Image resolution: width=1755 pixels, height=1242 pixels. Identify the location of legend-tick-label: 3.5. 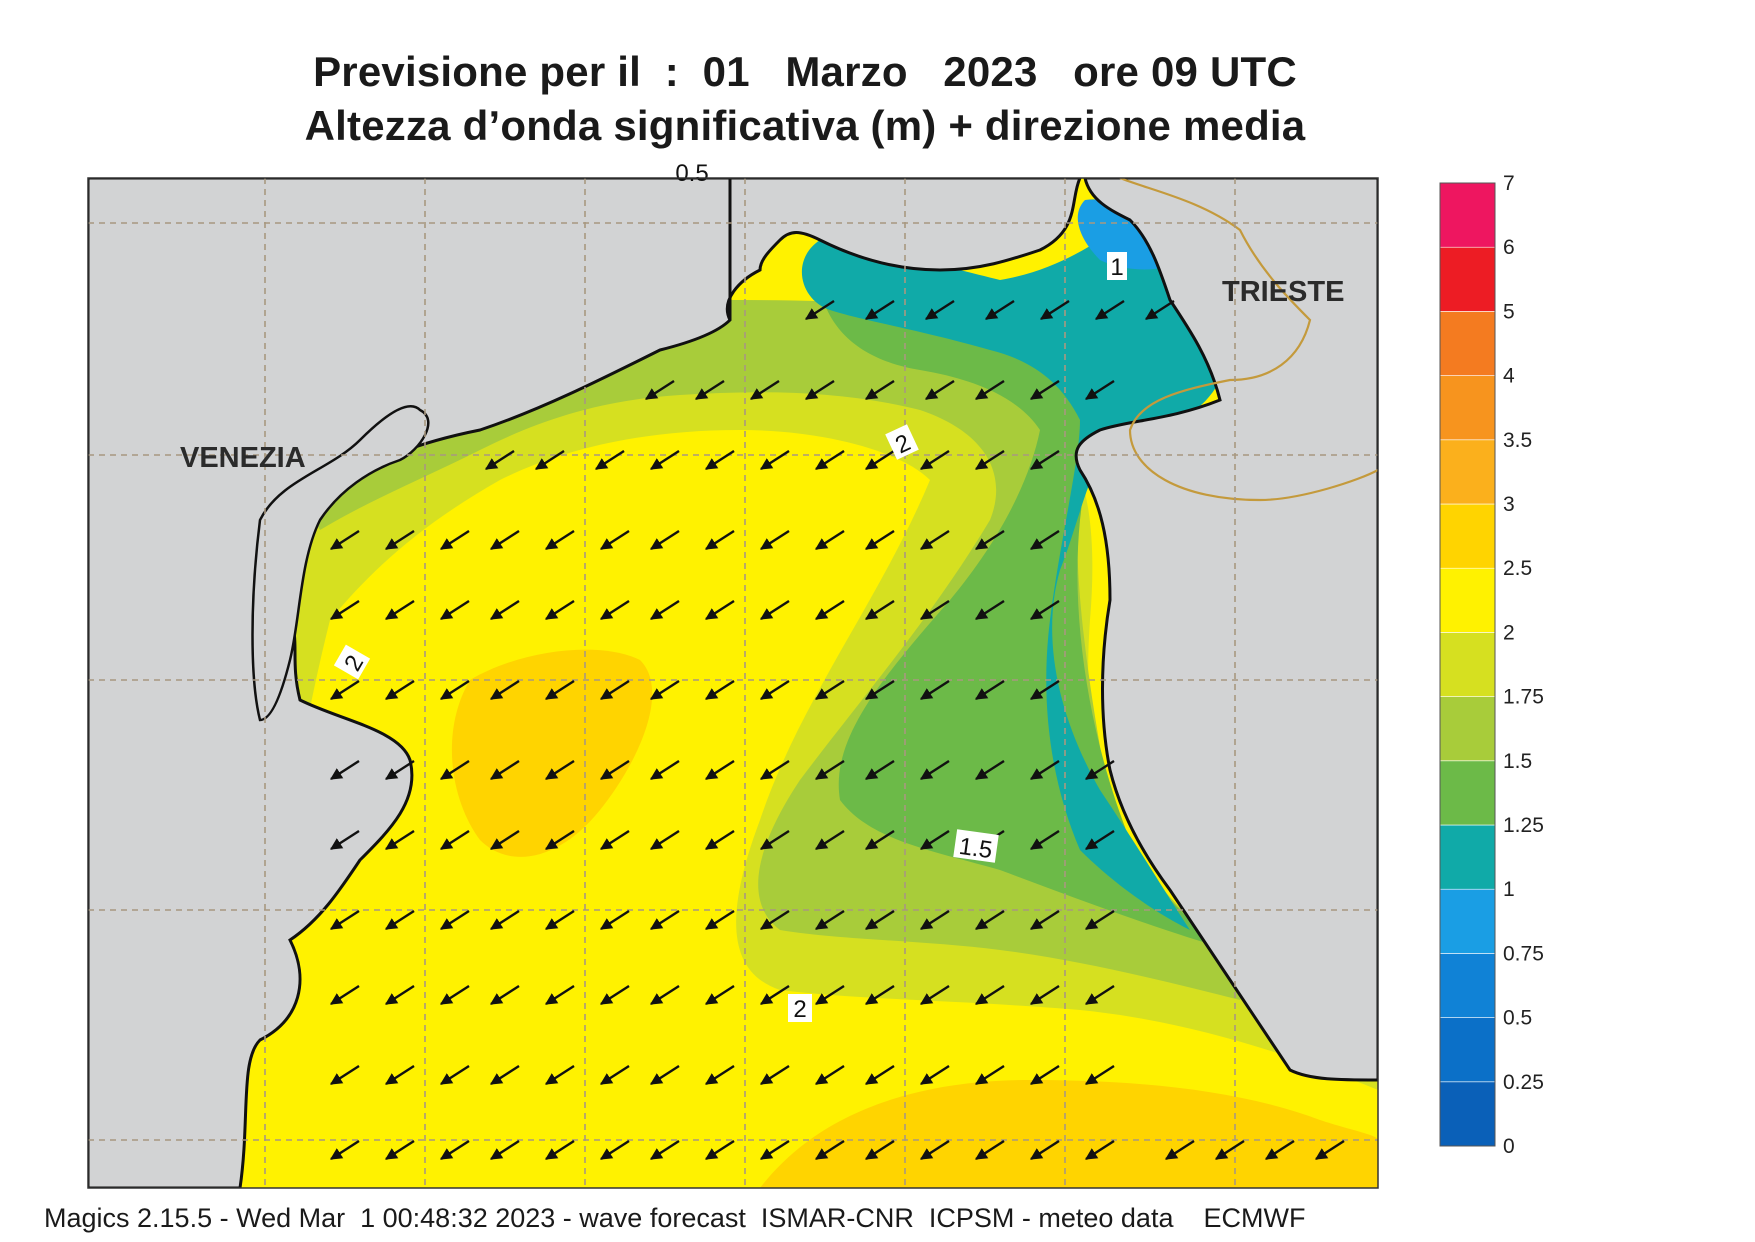
(1517, 440).